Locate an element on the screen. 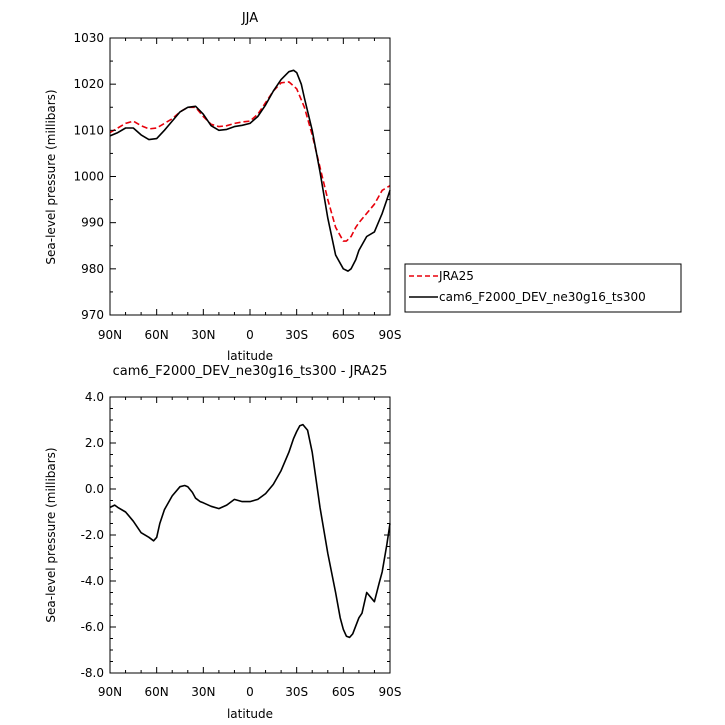 The width and height of the screenshot is (725, 725). legend-box is located at coordinates (543, 288).